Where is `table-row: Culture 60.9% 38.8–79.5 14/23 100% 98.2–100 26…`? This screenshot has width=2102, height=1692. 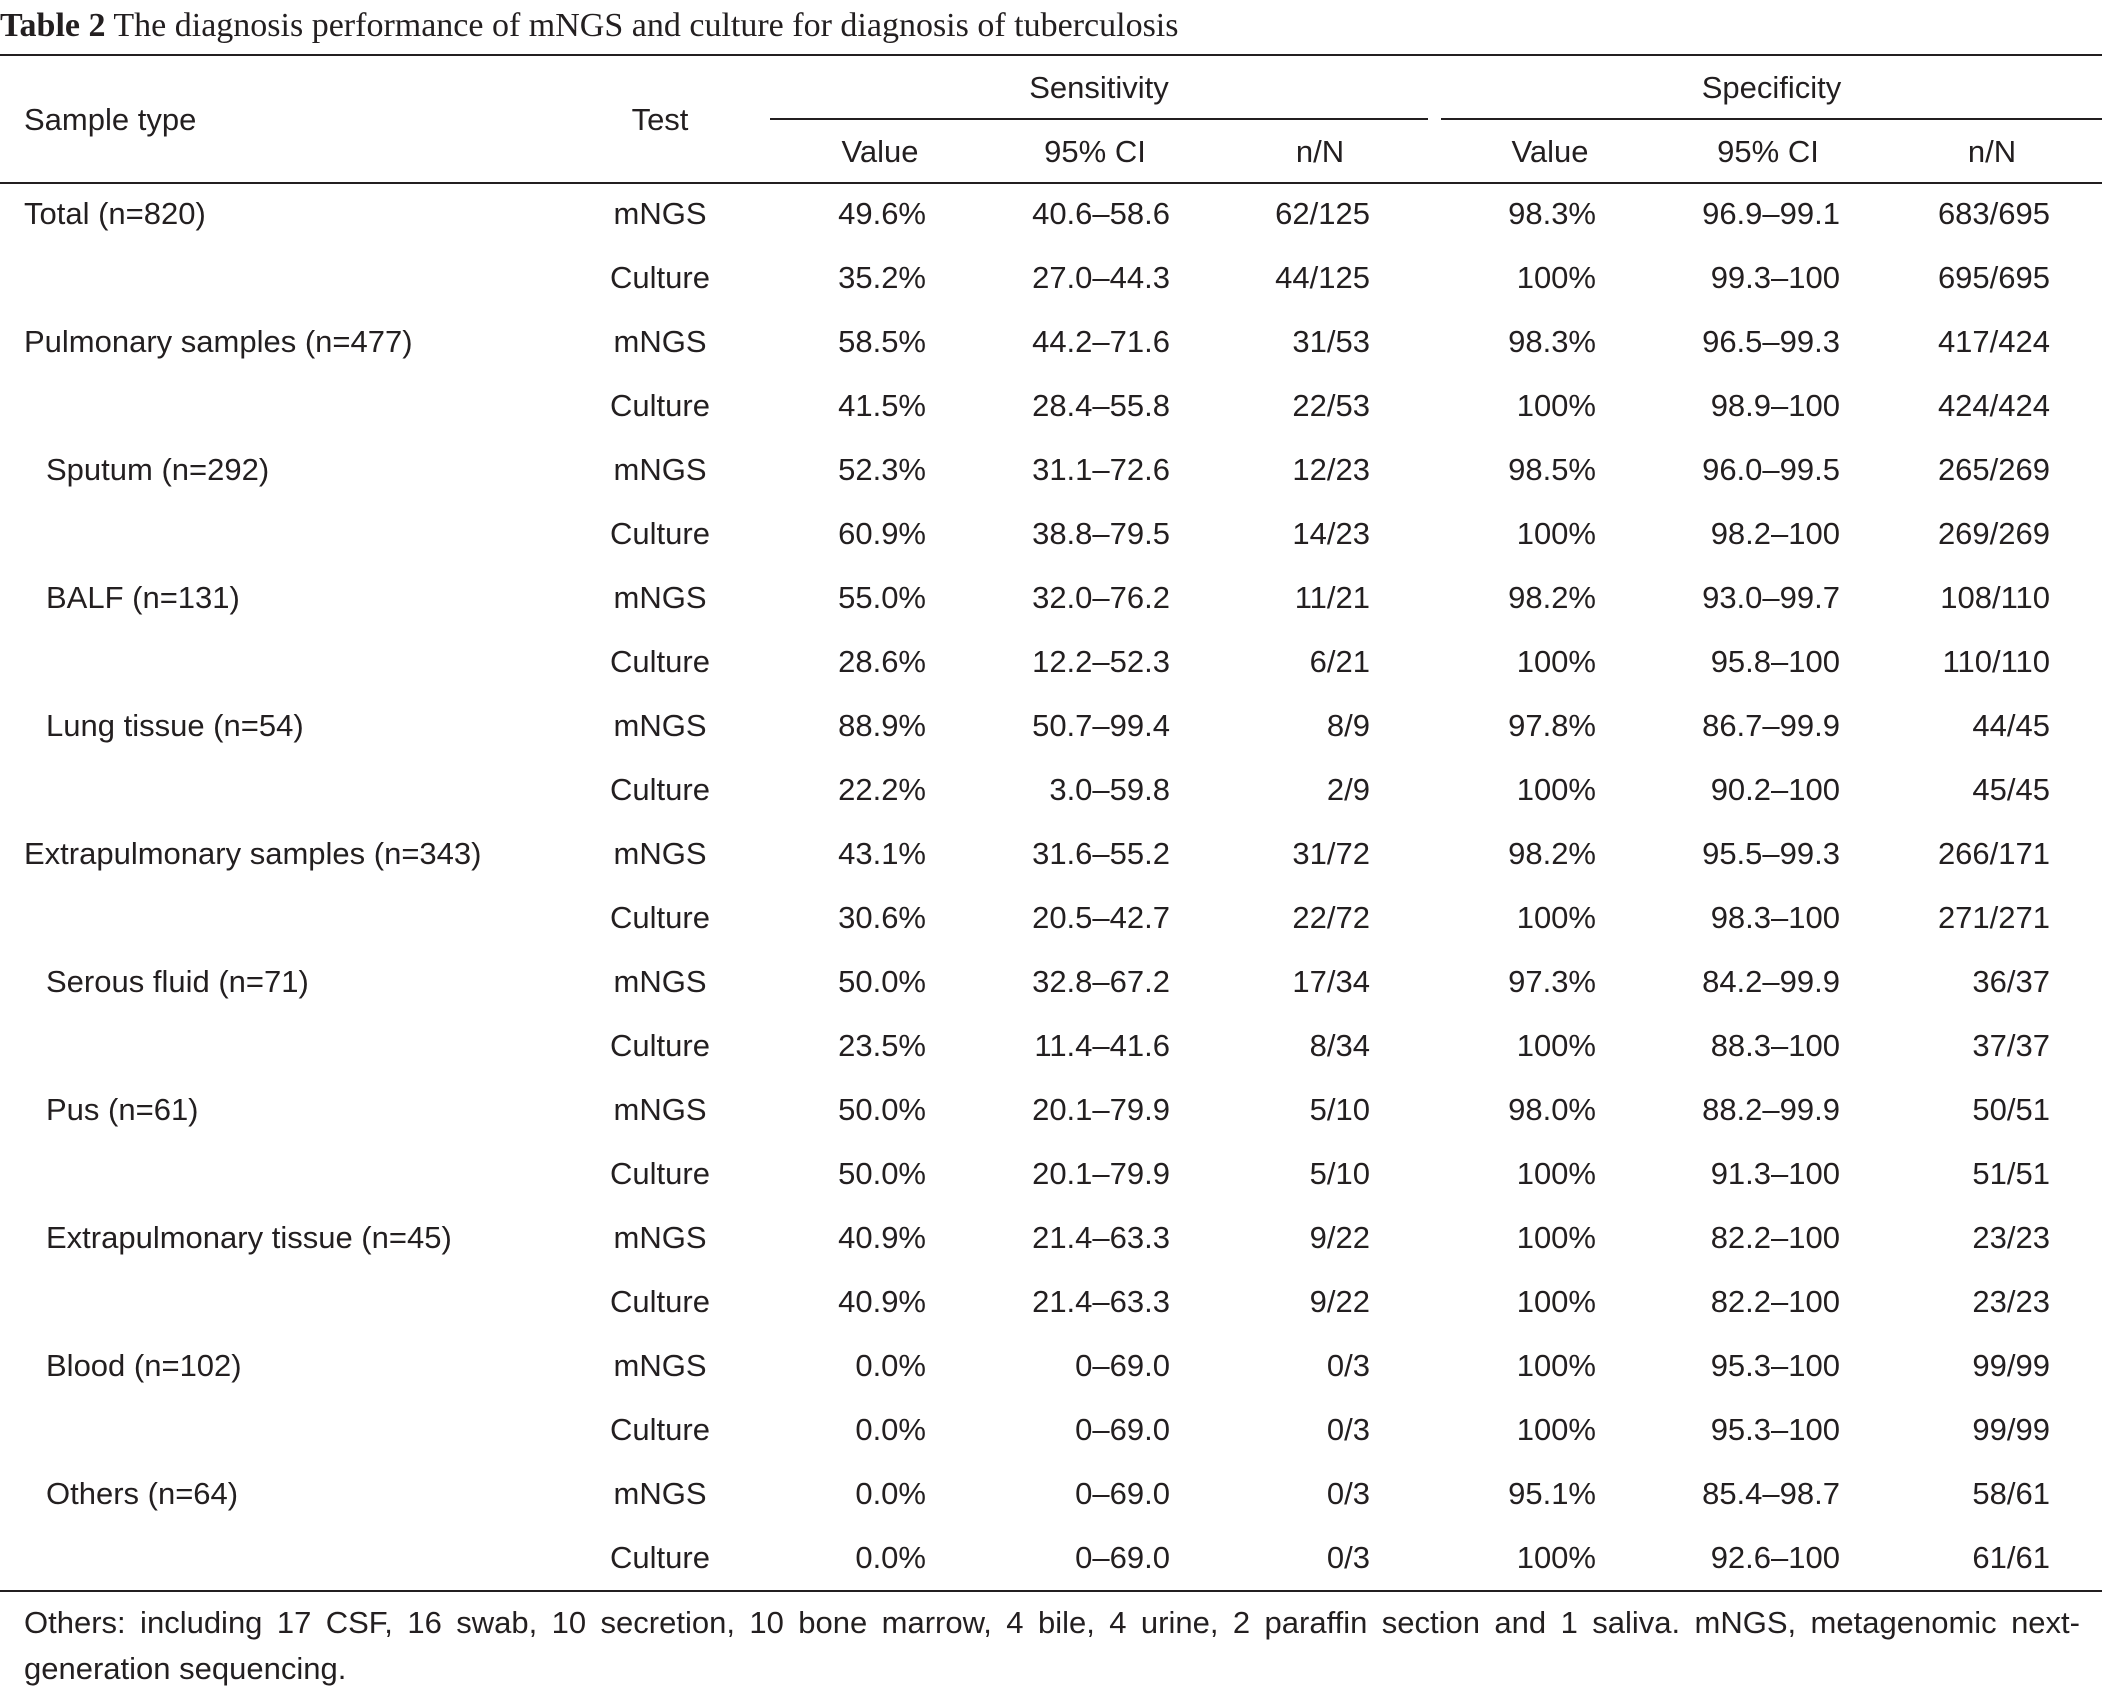
table-row: Culture 60.9% 38.8–79.5 14/23 100% 98.2–100 26… is located at coordinates (1051, 536).